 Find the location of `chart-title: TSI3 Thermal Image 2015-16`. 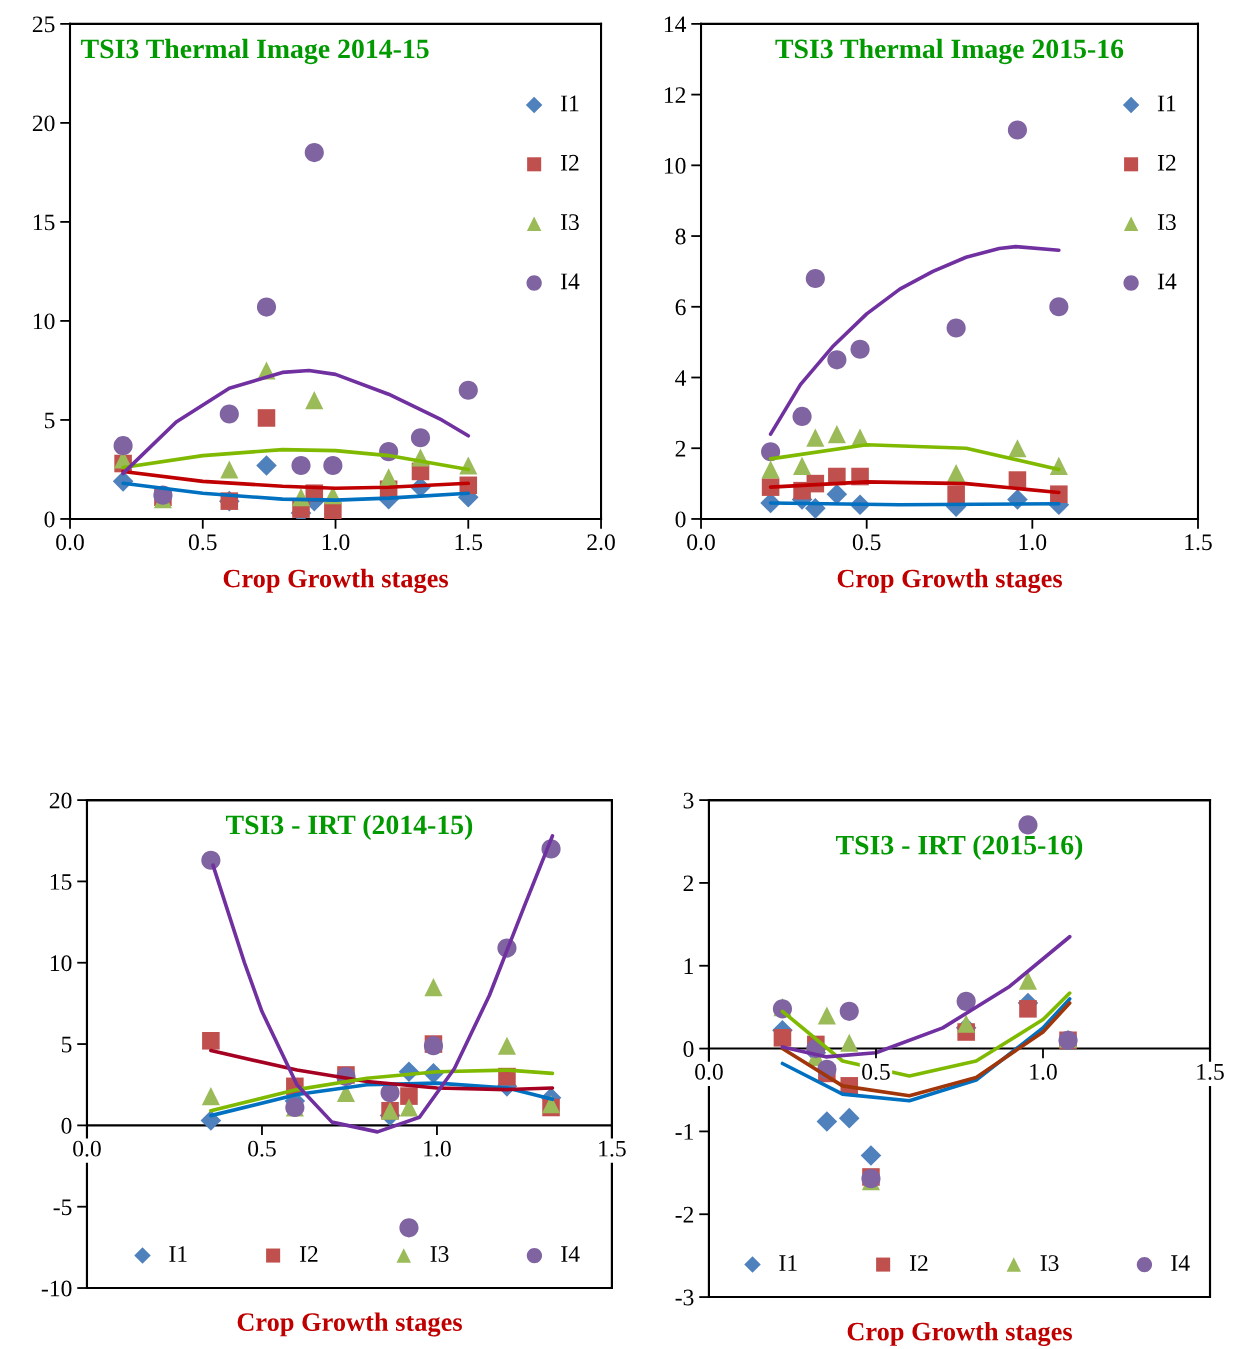

chart-title: TSI3 Thermal Image 2015-16 is located at coordinates (949, 51).